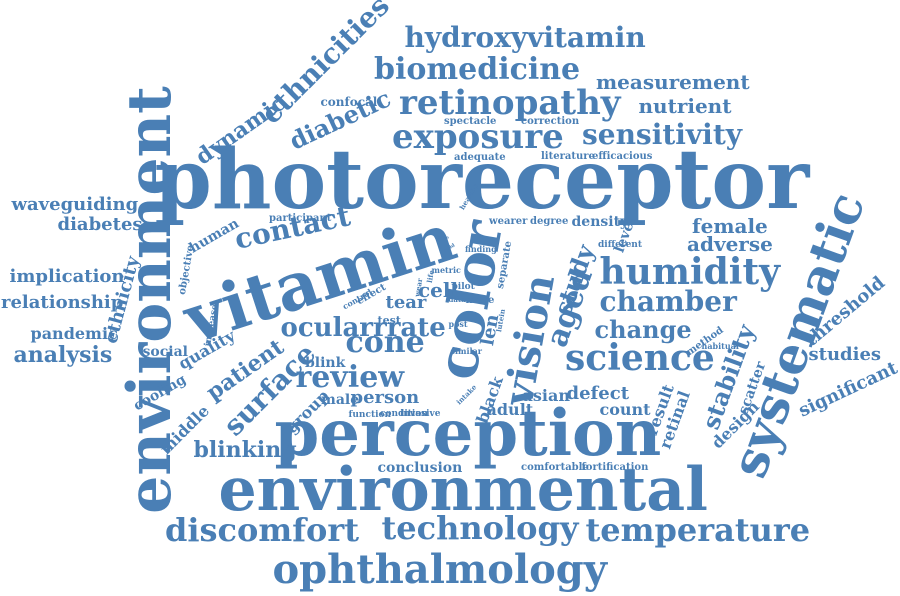 The width and height of the screenshot is (900, 596). What do you see at coordinates (730, 244) in the screenshot?
I see `word-adverse: adverse` at bounding box center [730, 244].